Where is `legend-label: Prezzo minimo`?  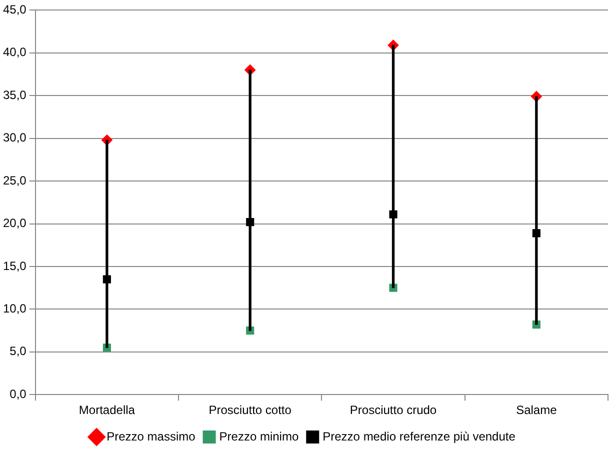 legend-label: Prezzo minimo is located at coordinates (259, 436).